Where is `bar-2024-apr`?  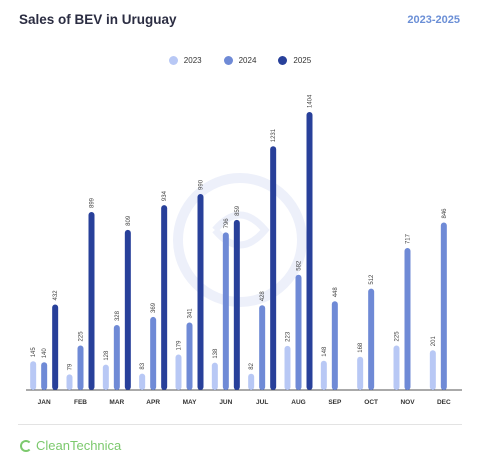 bar-2024-apr is located at coordinates (153, 353).